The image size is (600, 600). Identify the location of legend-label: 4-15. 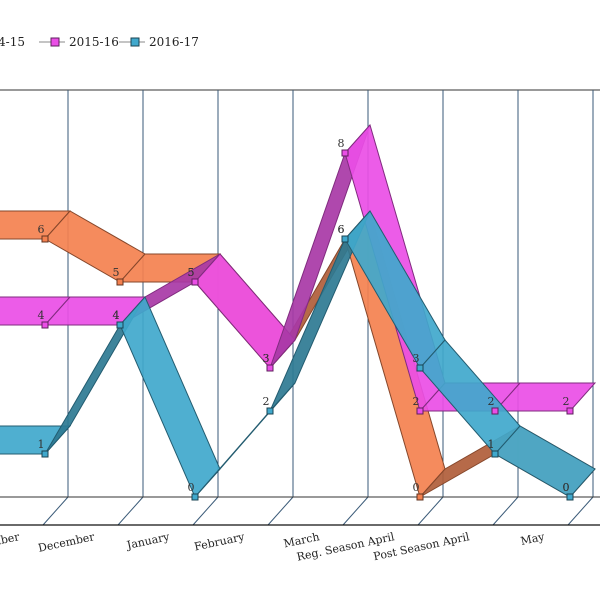
(12, 42).